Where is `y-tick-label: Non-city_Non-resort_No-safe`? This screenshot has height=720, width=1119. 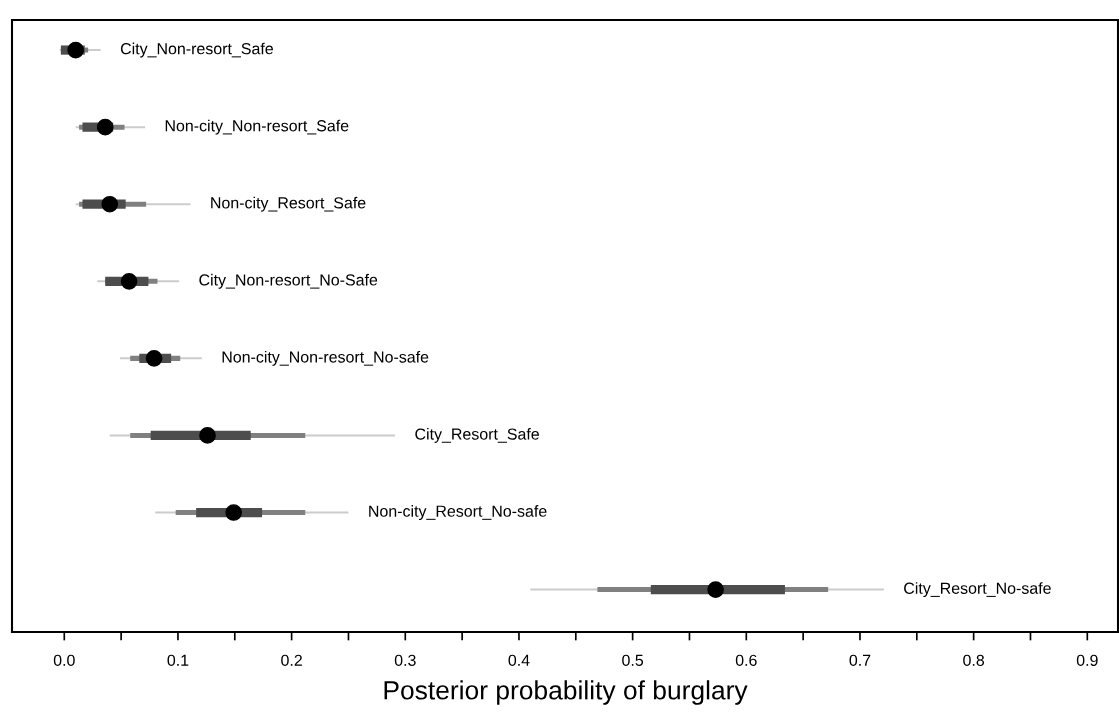 y-tick-label: Non-city_Non-resort_No-safe is located at coordinates (325, 358).